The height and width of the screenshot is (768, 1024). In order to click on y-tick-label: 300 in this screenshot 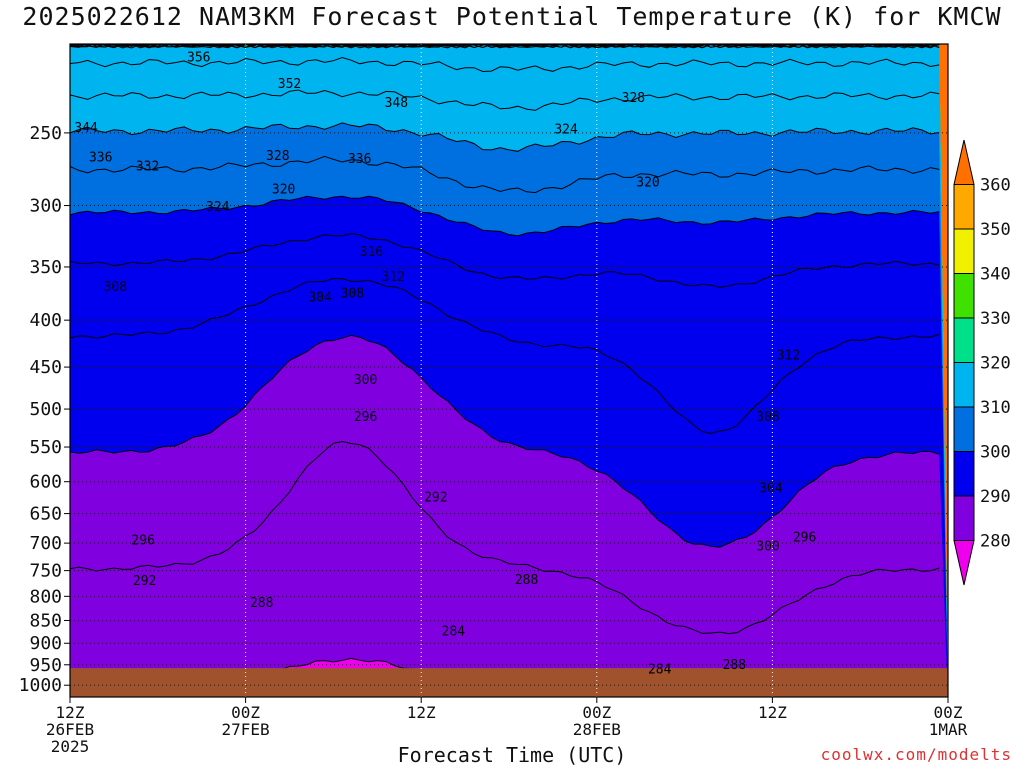, I will do `click(45, 206)`.